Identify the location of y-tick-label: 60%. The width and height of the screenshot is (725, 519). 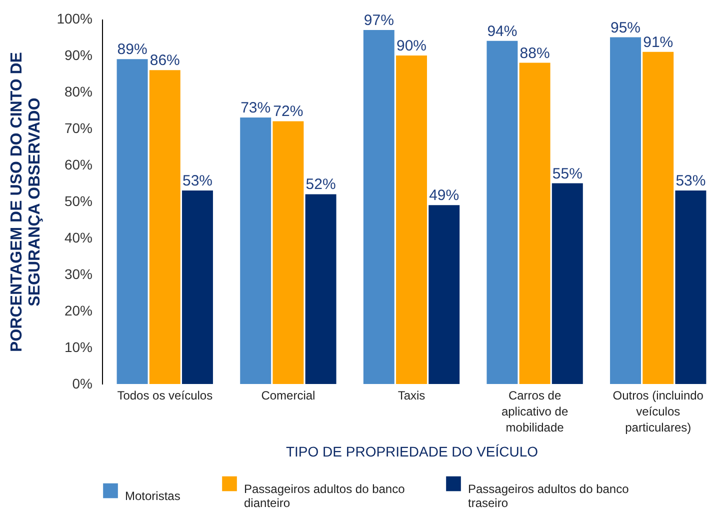
(78, 164).